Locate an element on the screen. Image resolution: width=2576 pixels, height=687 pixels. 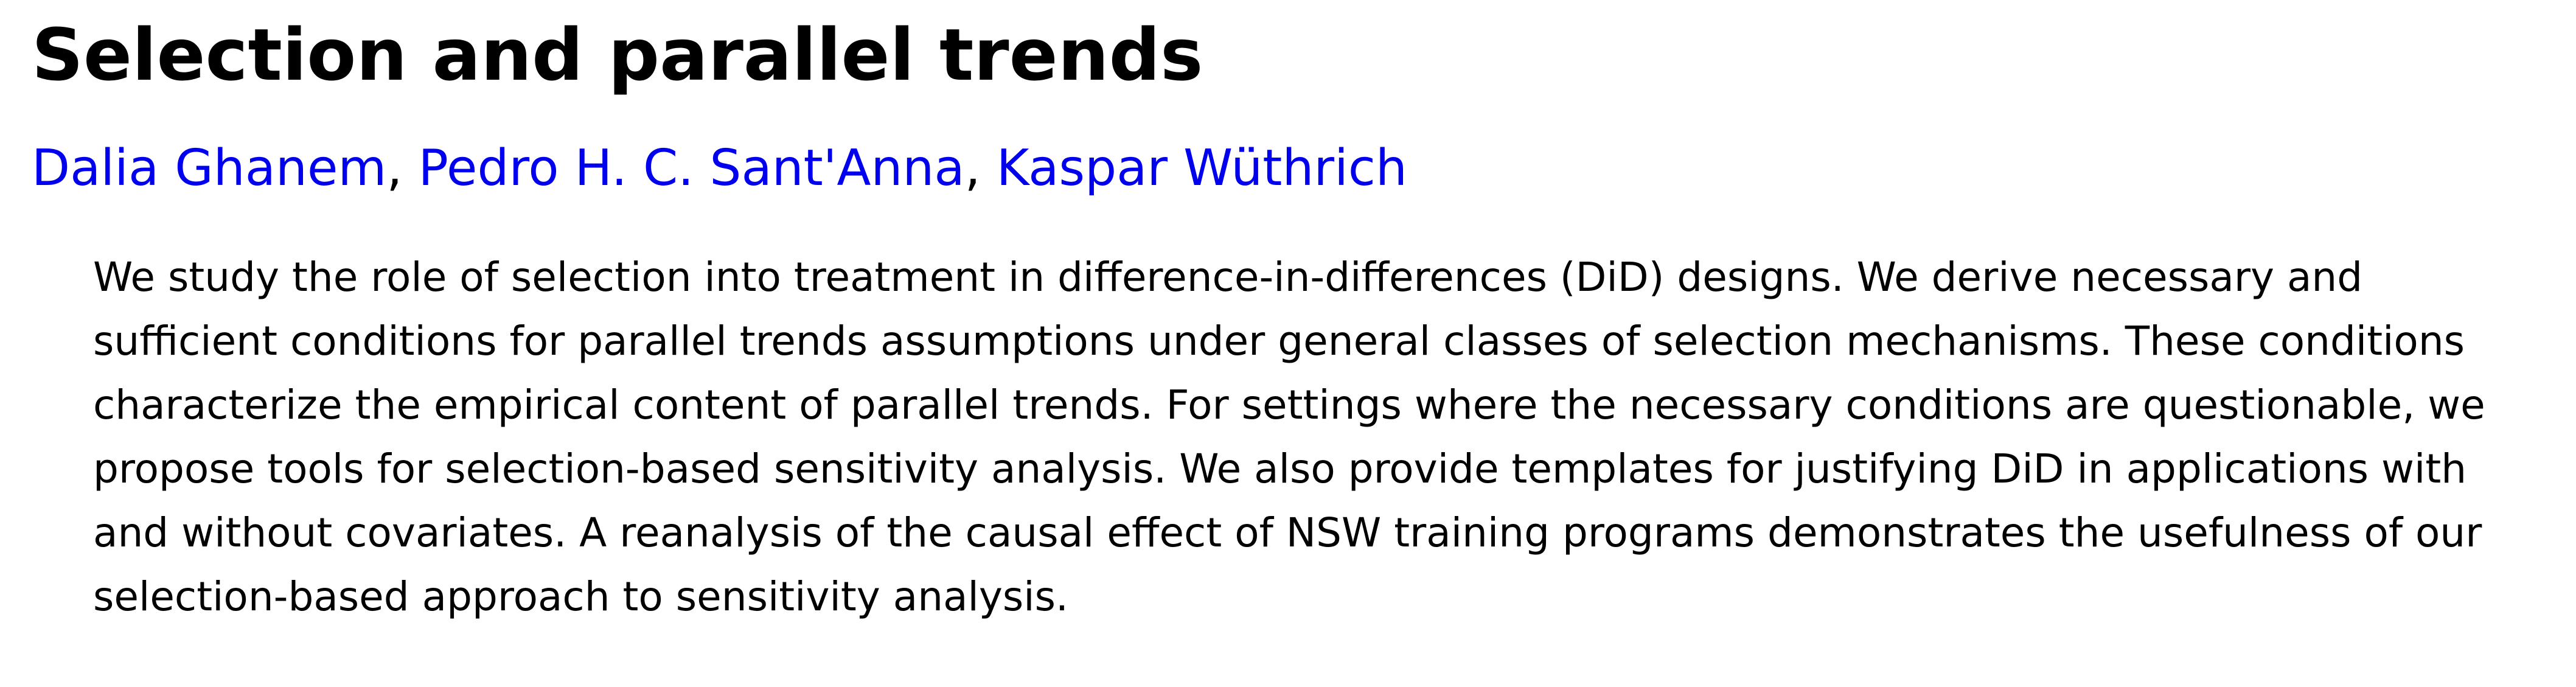
author-link-wuthrich: Kaspar Wüthrich is located at coordinates (1201, 168).